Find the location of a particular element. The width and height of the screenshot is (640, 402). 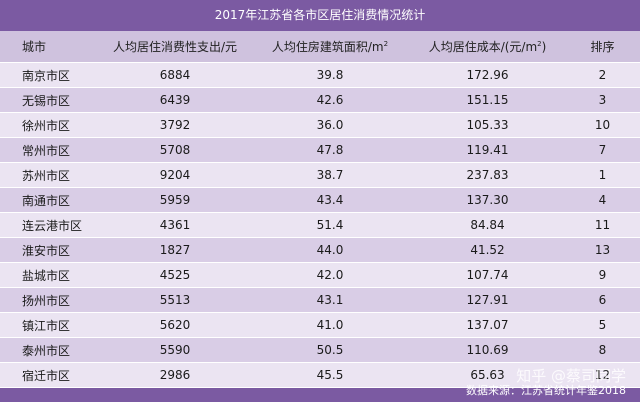

spending-cell: 5959 is located at coordinates (175, 200).